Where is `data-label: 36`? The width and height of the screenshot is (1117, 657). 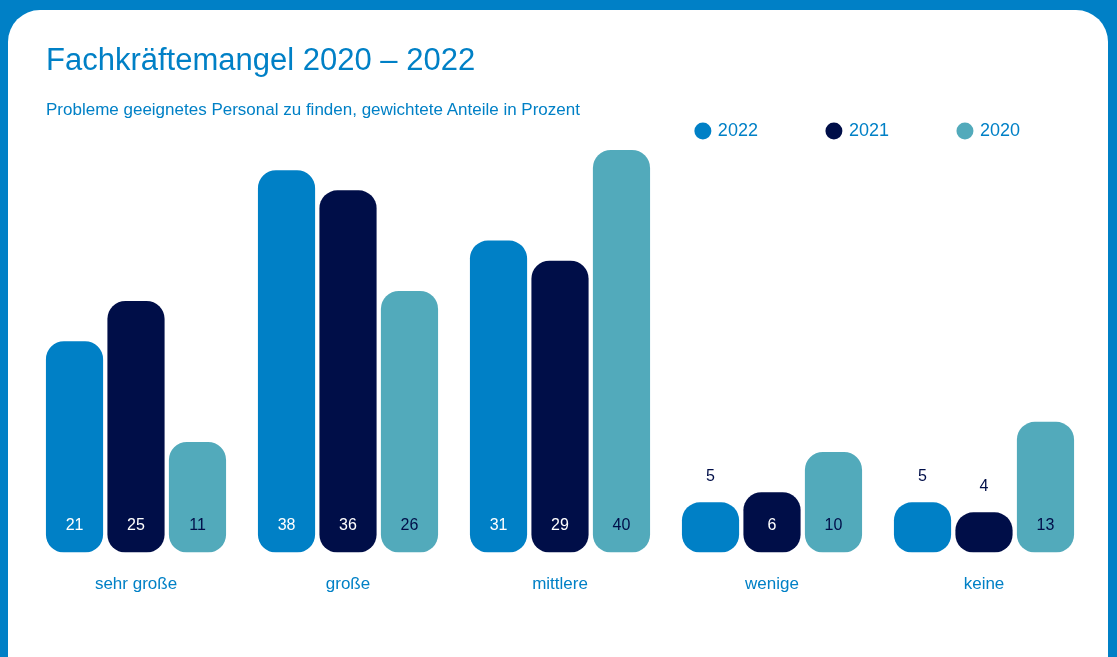
data-label: 36 is located at coordinates (348, 525).